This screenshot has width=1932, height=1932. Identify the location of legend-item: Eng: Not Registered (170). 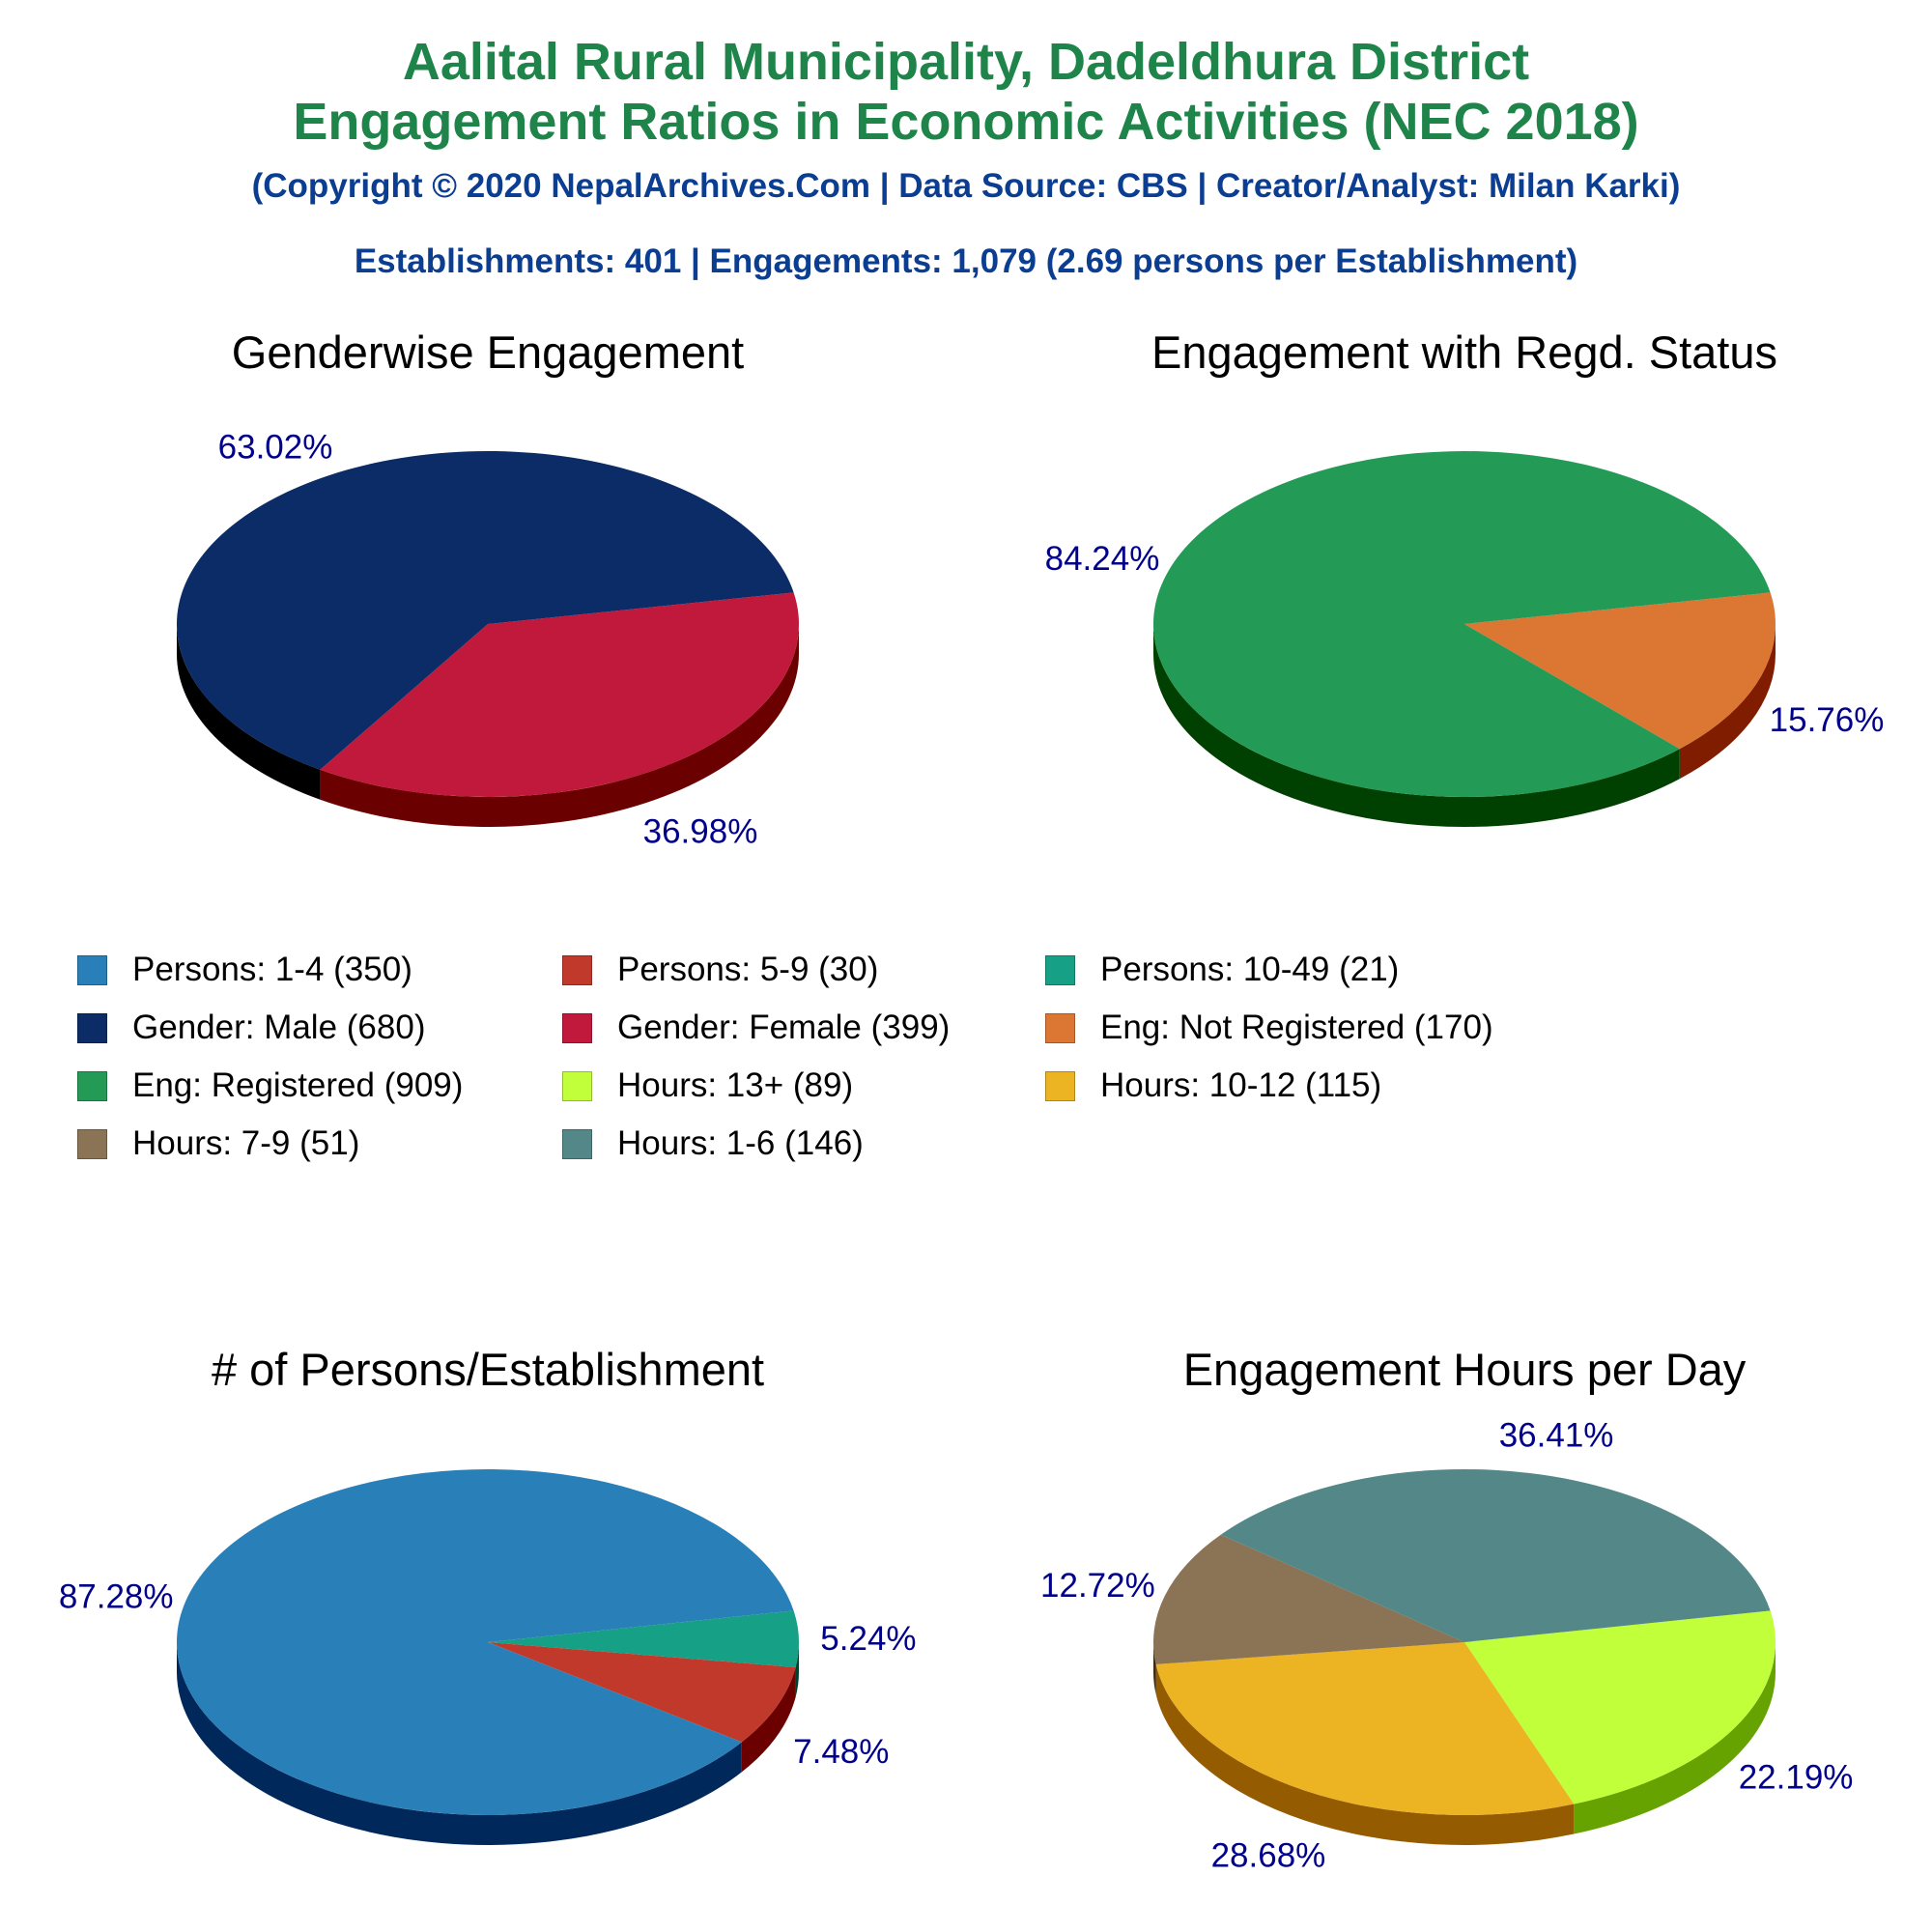
(1269, 1028).